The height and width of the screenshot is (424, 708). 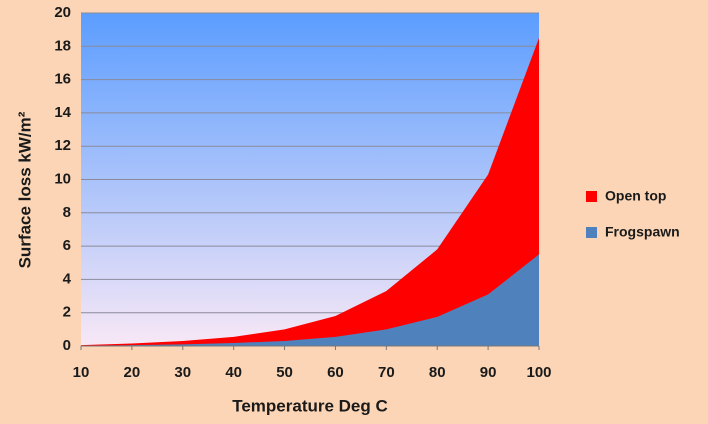 What do you see at coordinates (81, 372) in the screenshot?
I see `x-tick-label: 10` at bounding box center [81, 372].